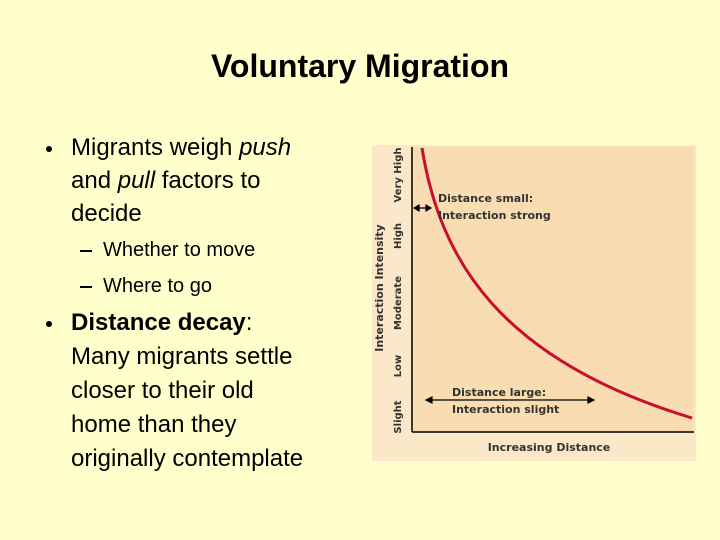 The image size is (720, 540). Describe the element at coordinates (398, 303) in the screenshot. I see `y-level-label: Moderate` at that location.